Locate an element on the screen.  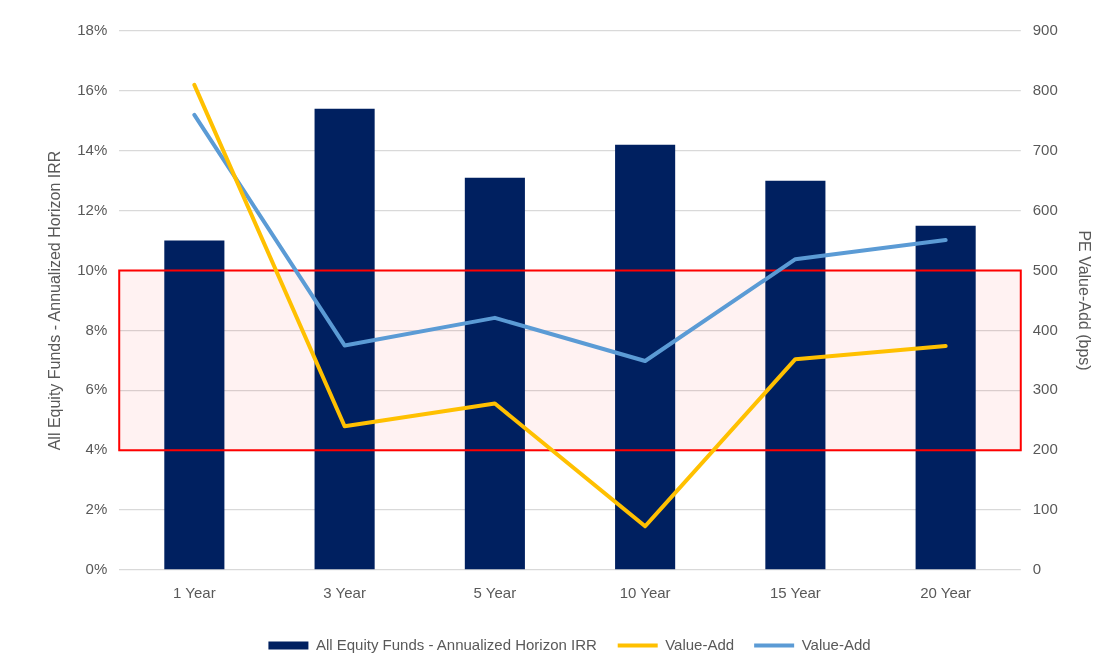
y2-tick-label: 300 is located at coordinates (1045, 389).